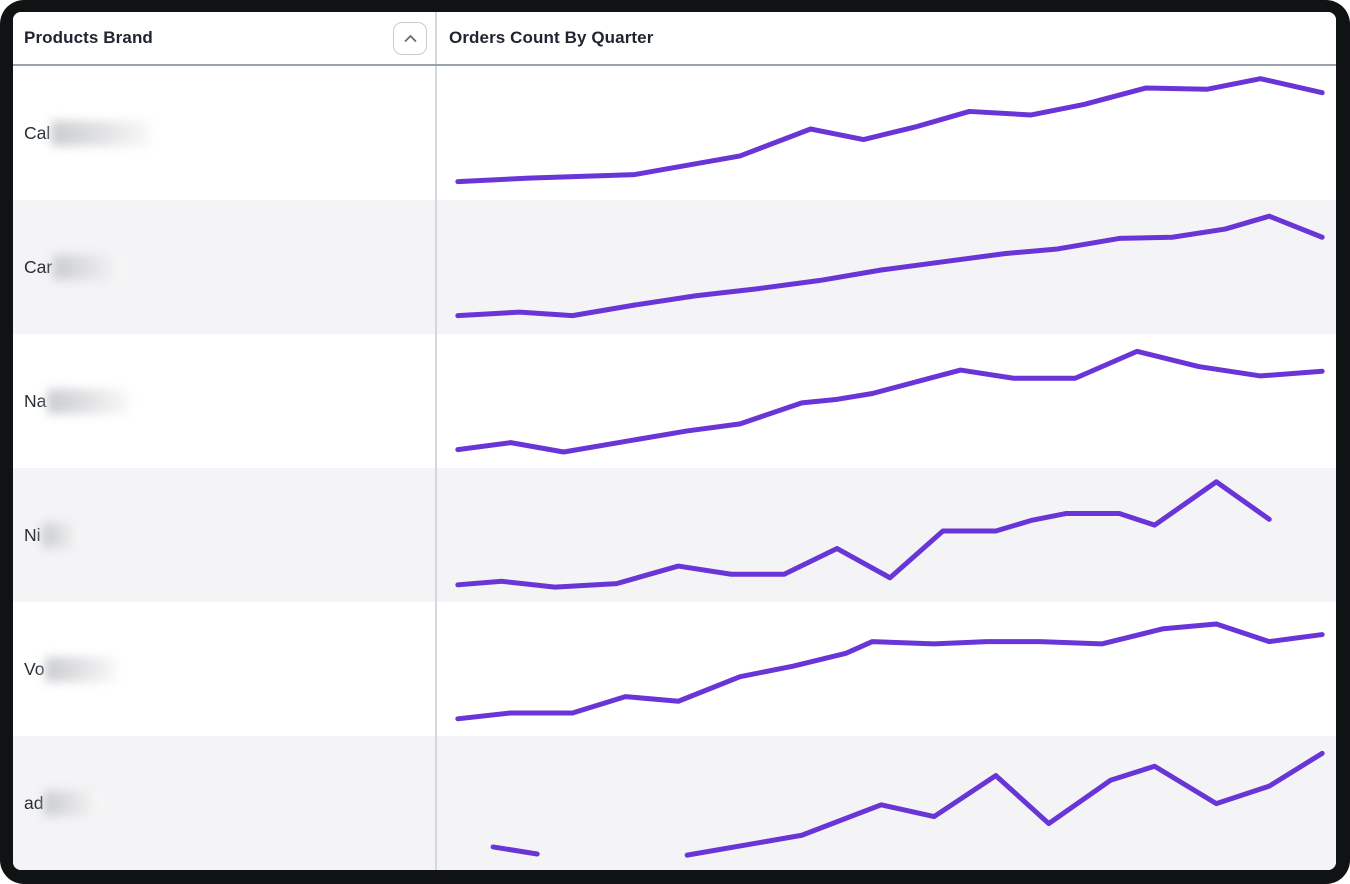 This screenshot has width=1350, height=884. I want to click on brand-label: ad, so click(34, 802).